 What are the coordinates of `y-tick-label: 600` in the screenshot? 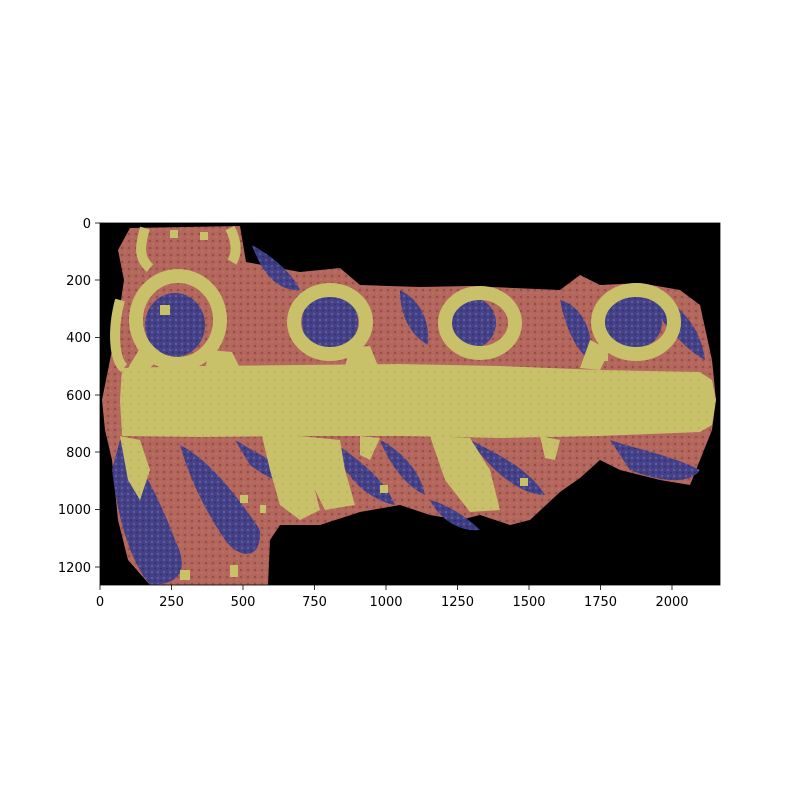 It's located at (78, 396).